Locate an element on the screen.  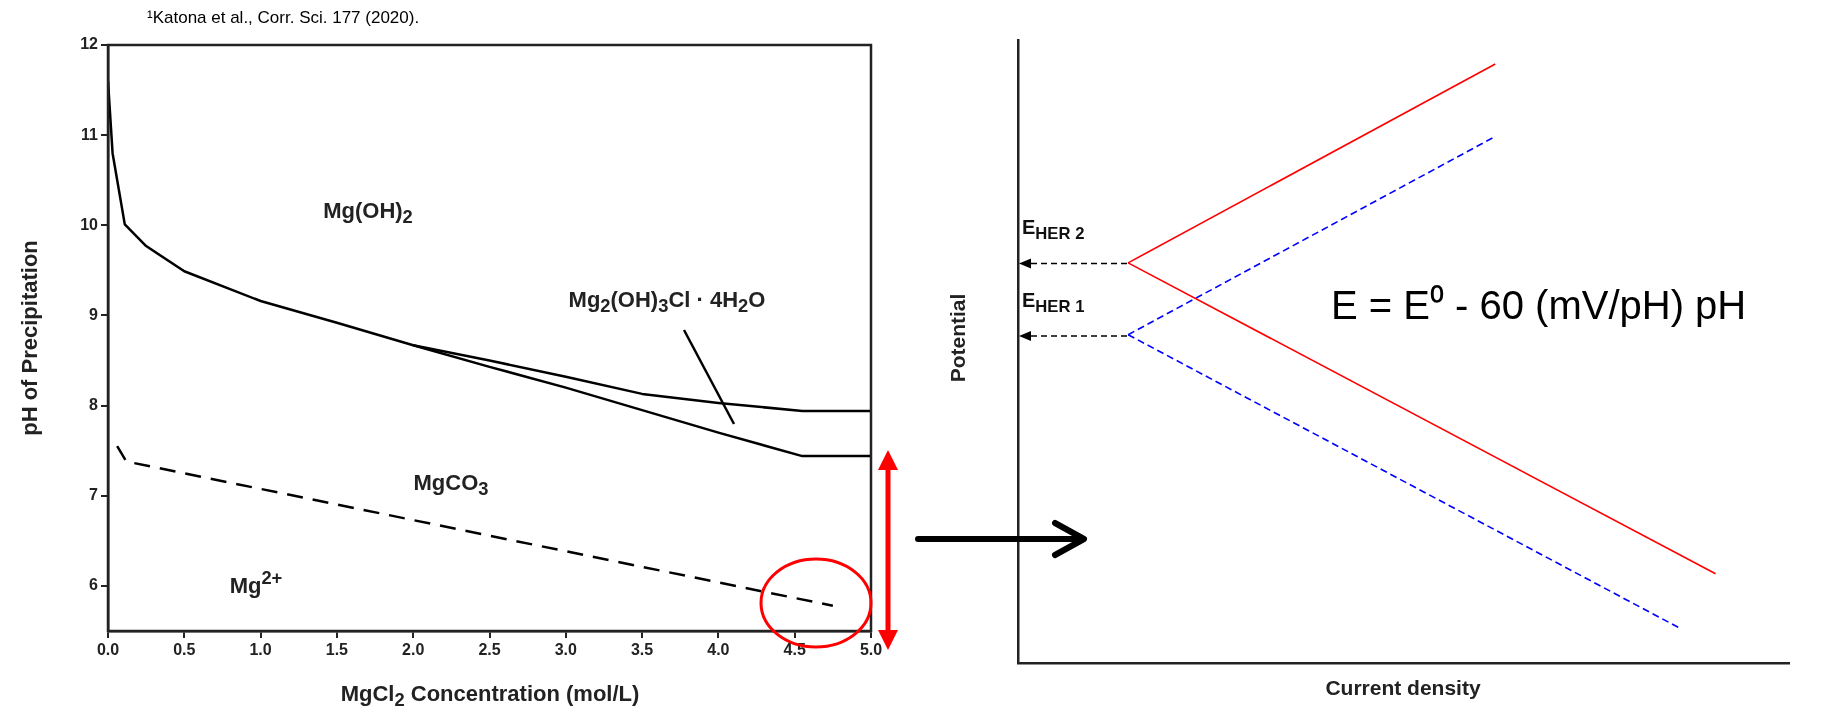
x-tick-label: 3.0 is located at coordinates (566, 650).